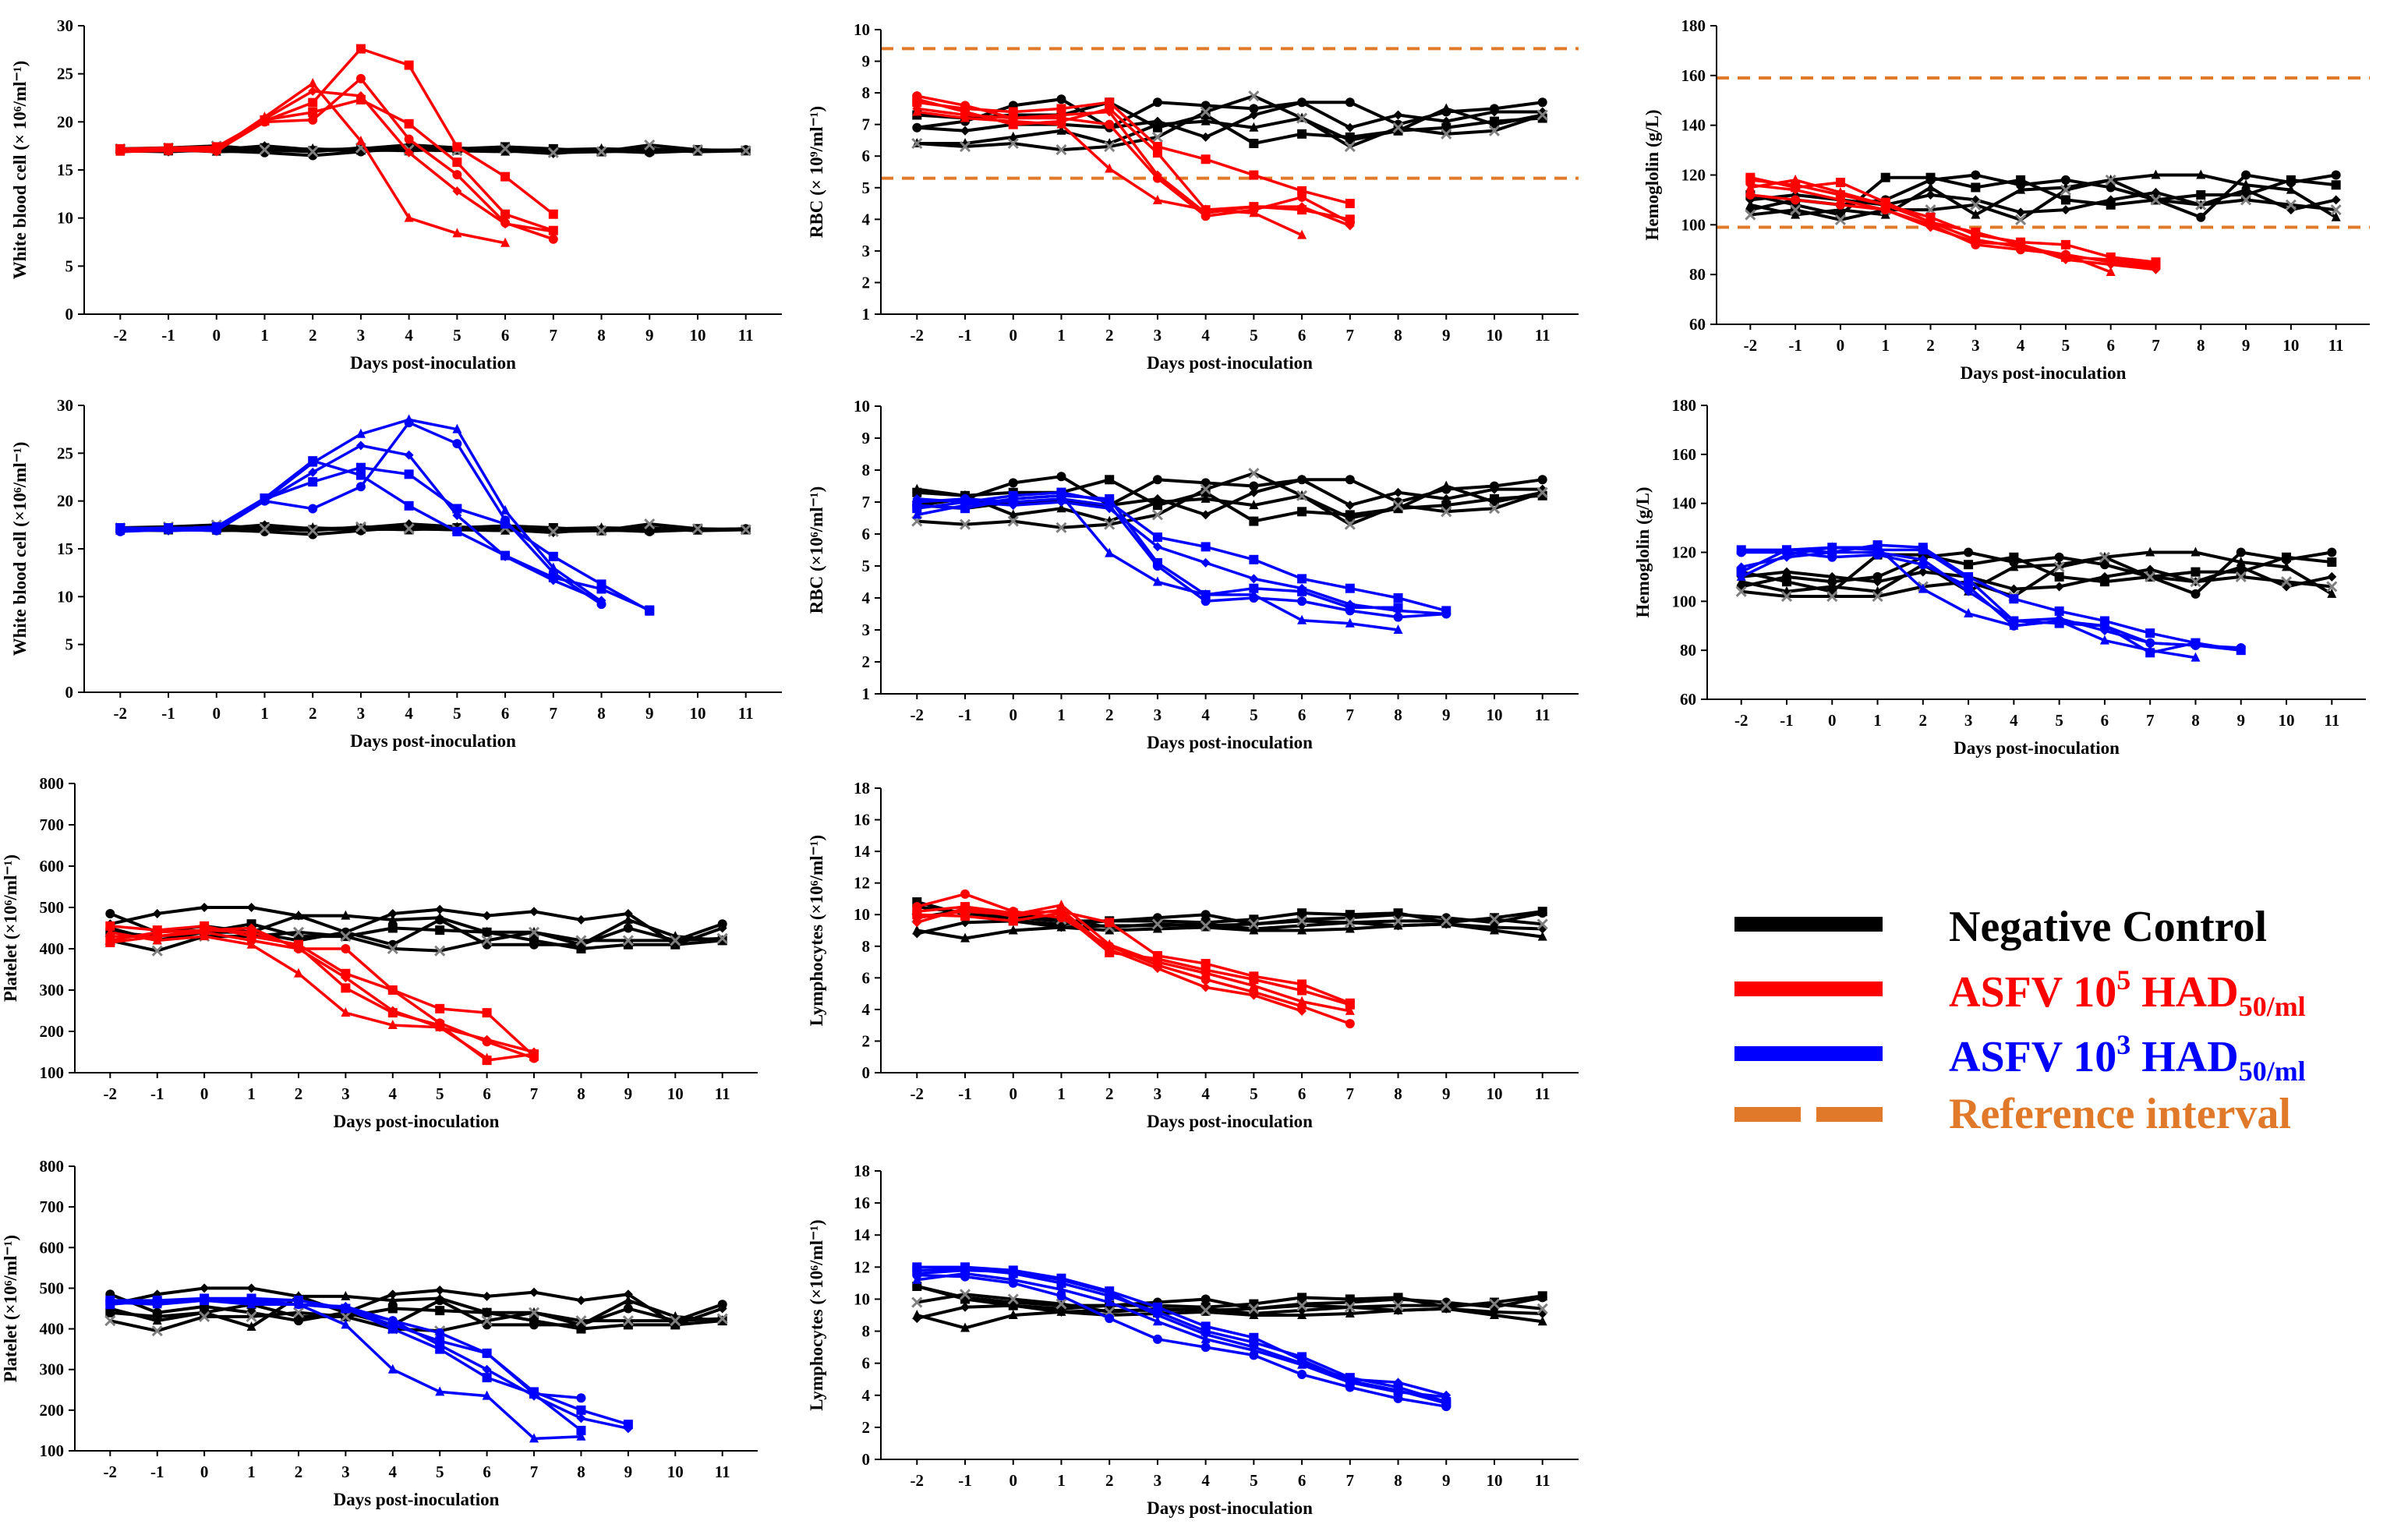 Image resolution: width=2408 pixels, height=1535 pixels. I want to click on y-tick-label: 8, so click(866, 470).